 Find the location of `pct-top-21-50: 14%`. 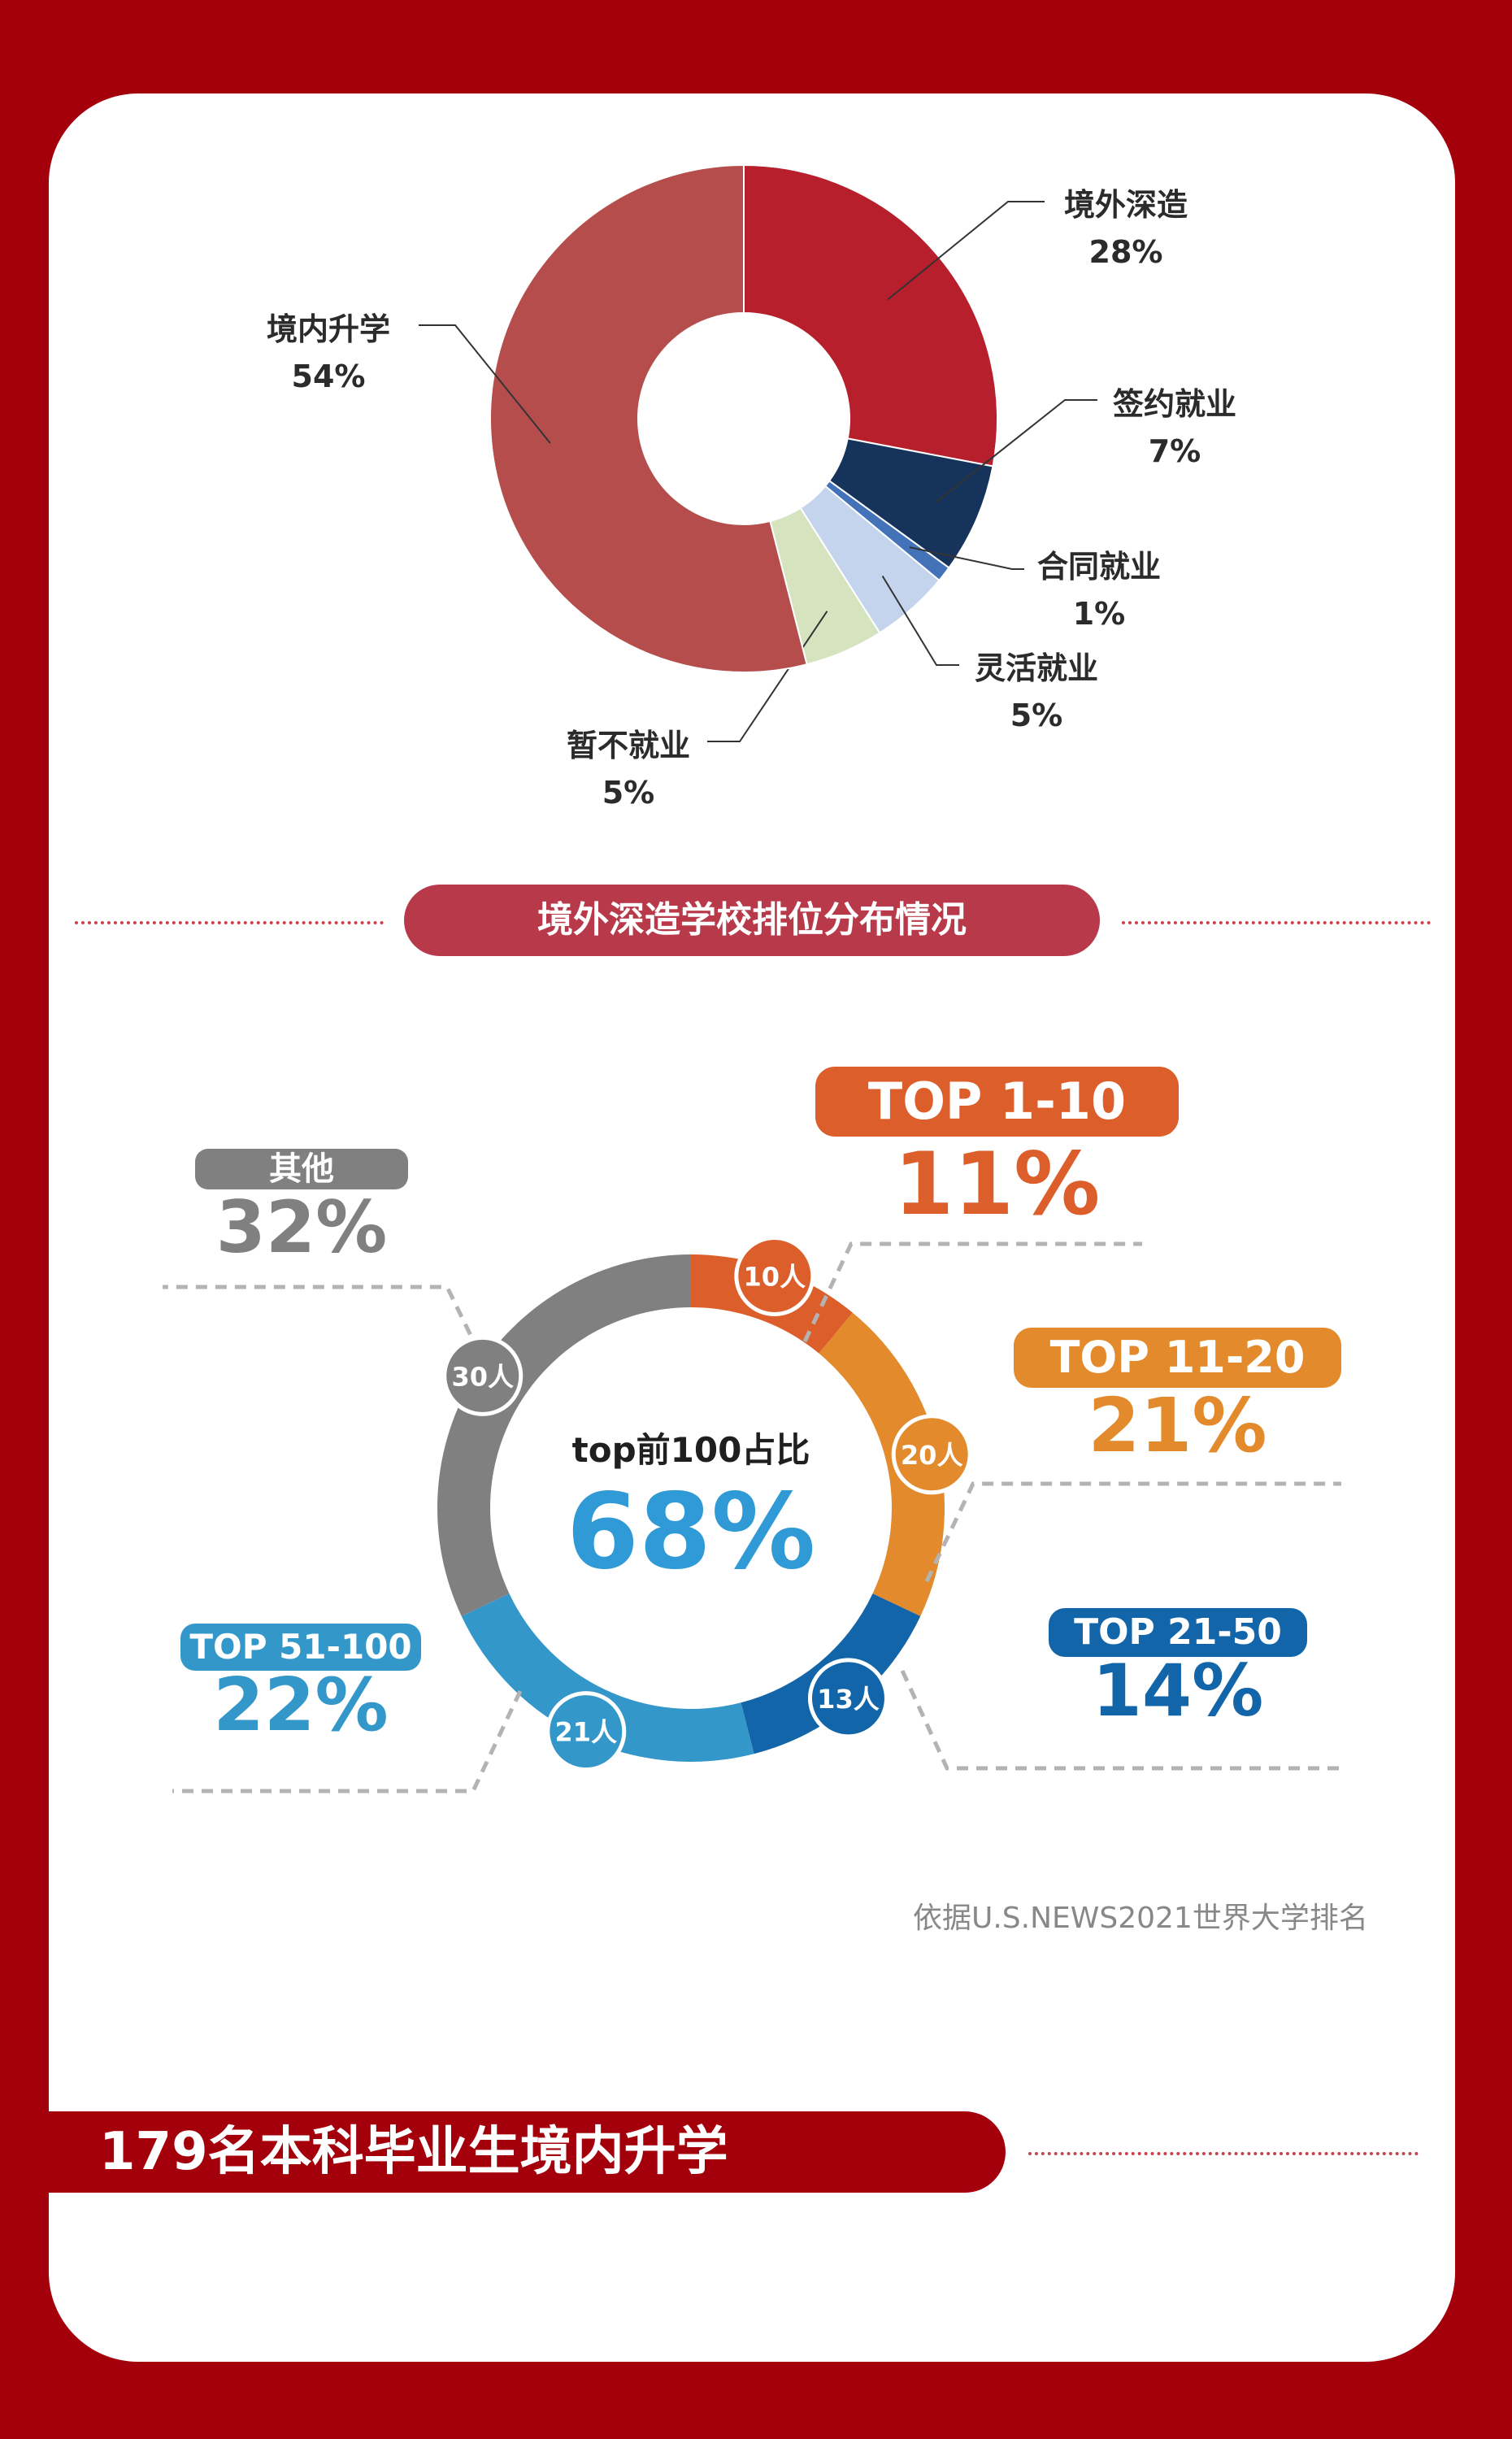

pct-top-21-50: 14% is located at coordinates (1178, 1691).